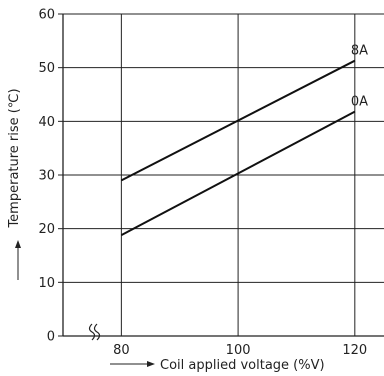  What do you see at coordinates (94, 332) in the screenshot?
I see `axis-break-symbol` at bounding box center [94, 332].